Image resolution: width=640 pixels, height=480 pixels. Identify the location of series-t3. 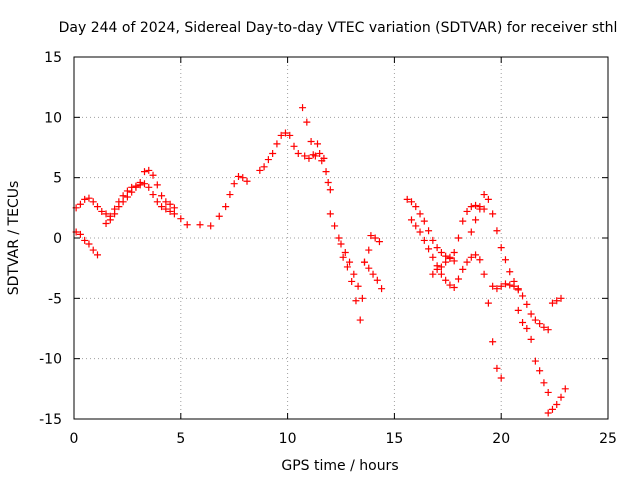
(146, 197).